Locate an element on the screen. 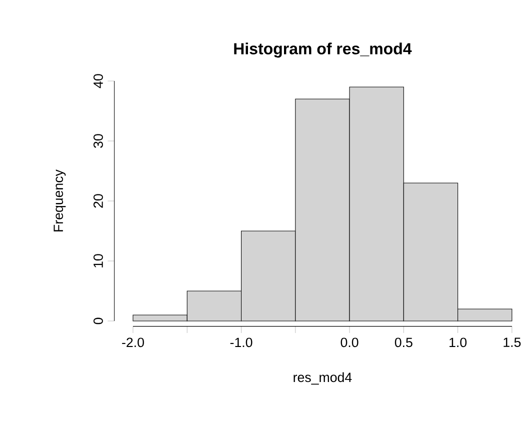  y-tick-label: 30 is located at coordinates (98, 141).